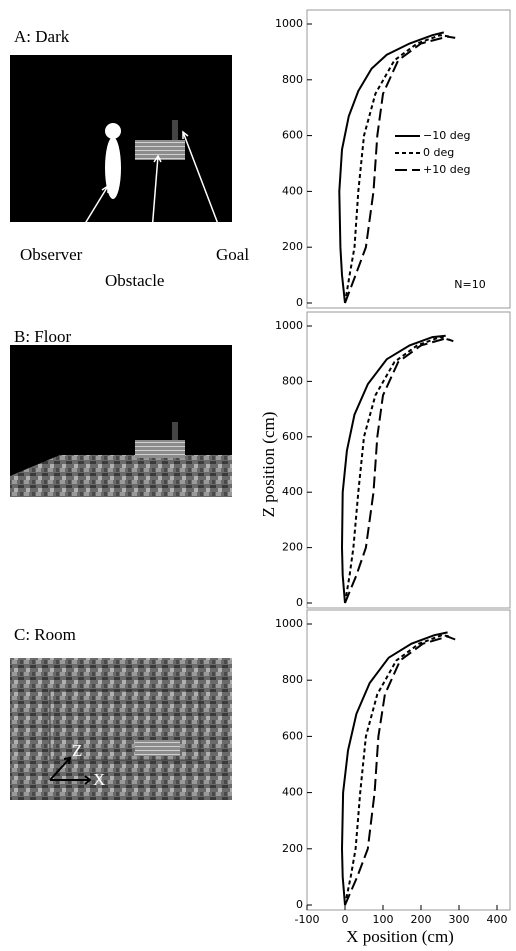 This screenshot has width=516, height=951. Describe the element at coordinates (446, 135) in the screenshot. I see `legend-label: −10 deg` at that location.